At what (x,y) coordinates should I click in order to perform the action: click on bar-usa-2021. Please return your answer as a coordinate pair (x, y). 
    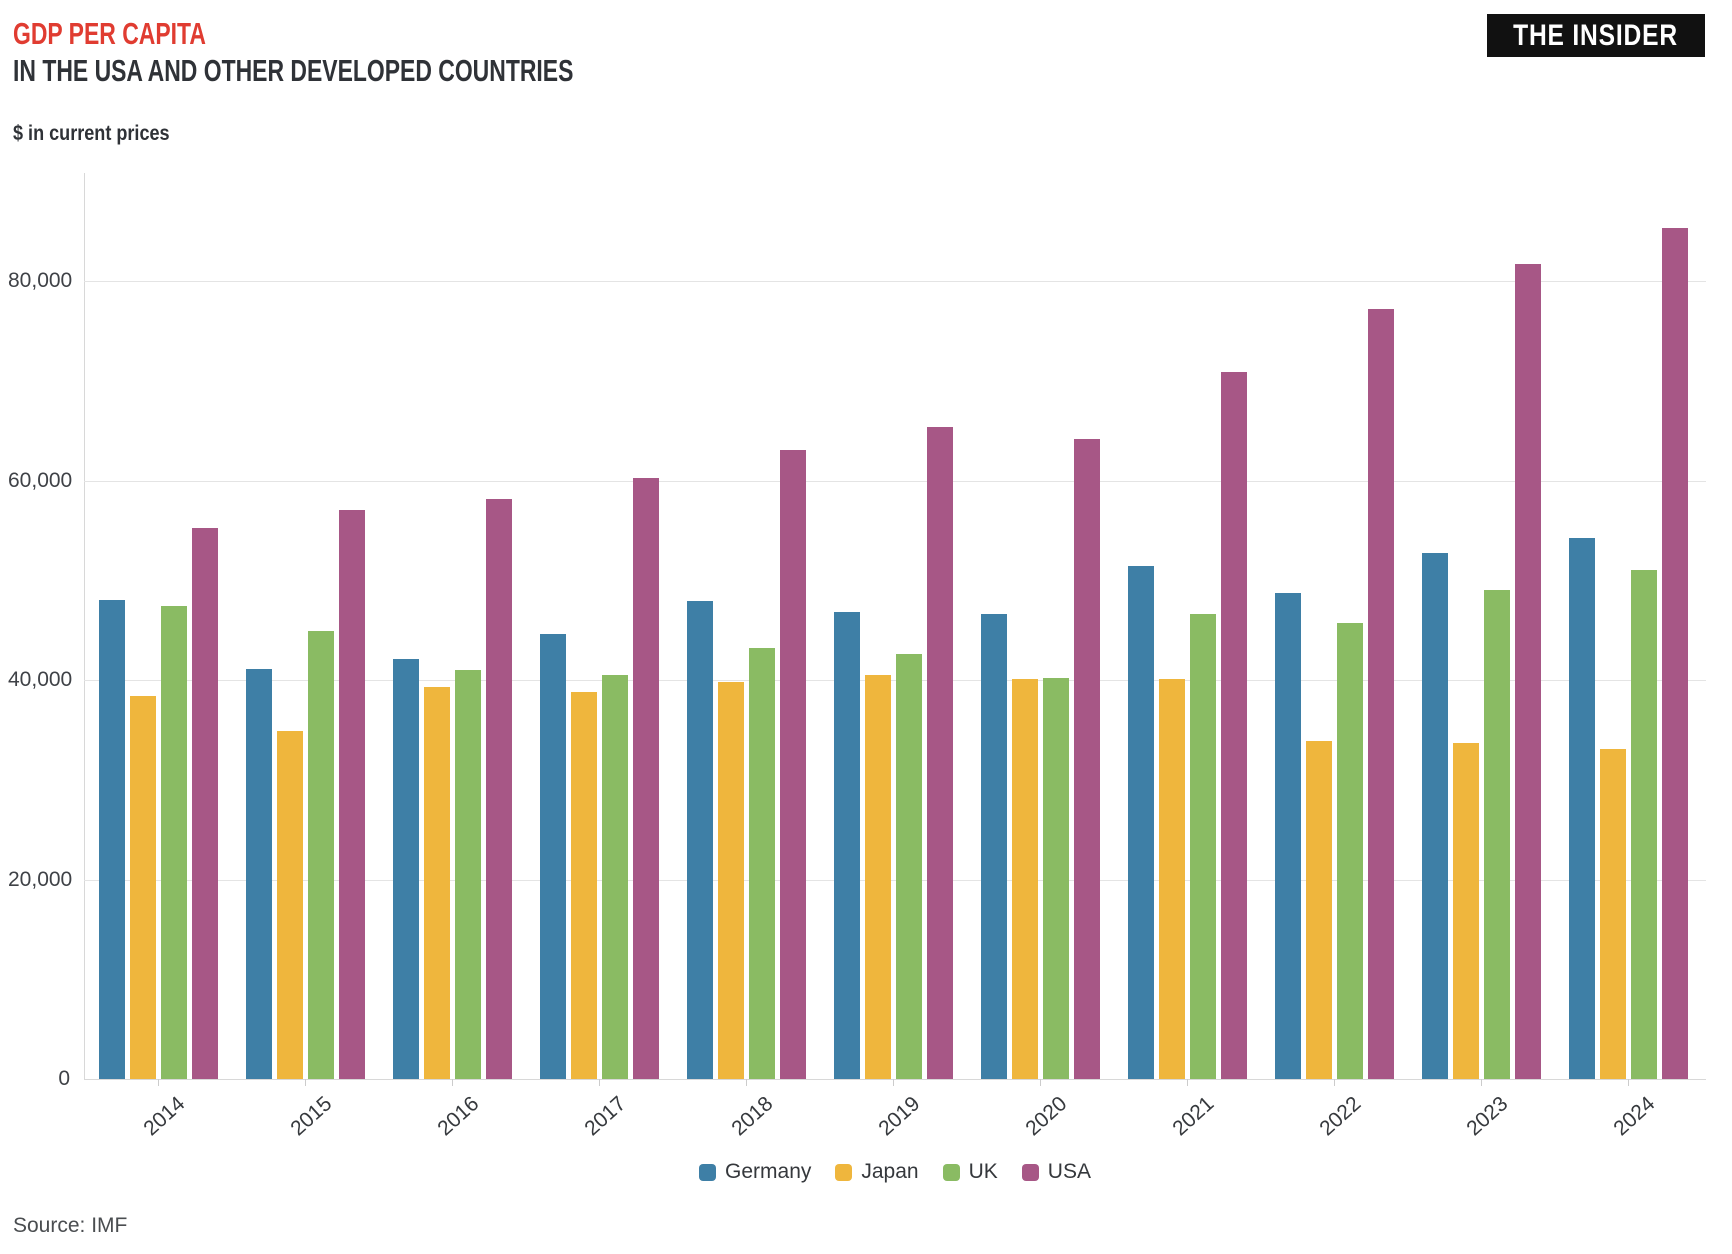
    Looking at the image, I should click on (1233, 725).